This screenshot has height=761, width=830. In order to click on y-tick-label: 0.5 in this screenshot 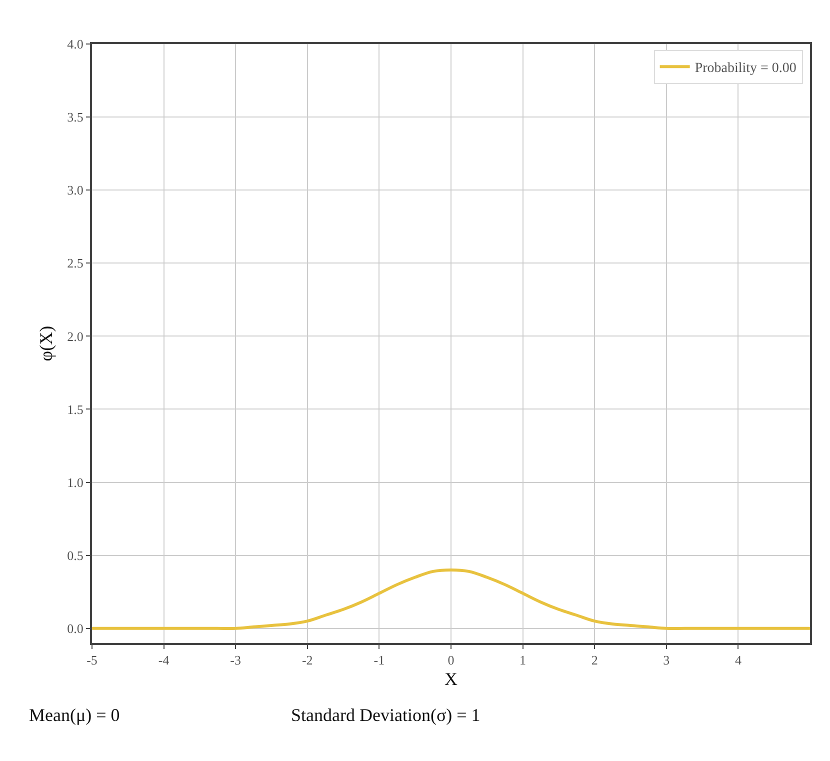, I will do `click(75, 555)`.